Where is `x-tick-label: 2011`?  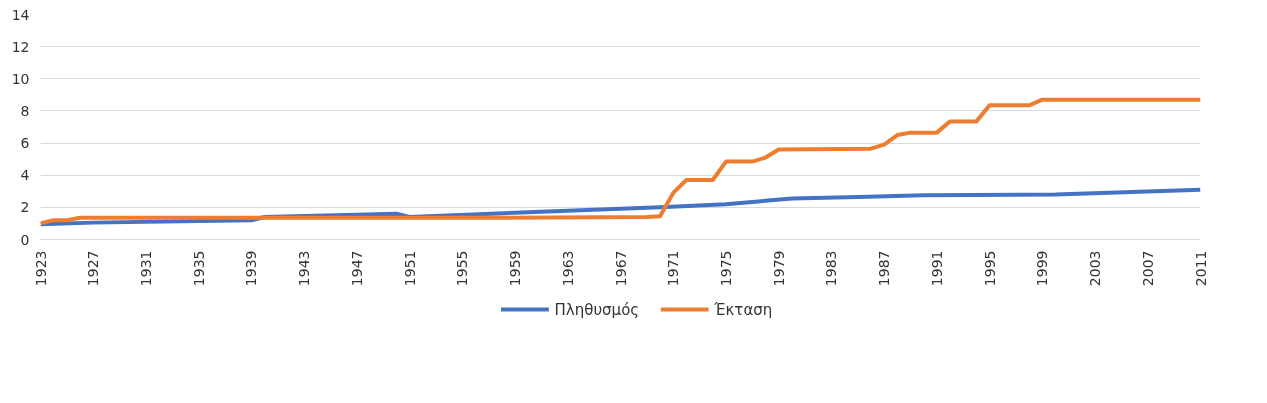
x-tick-label: 2011 is located at coordinates (1200, 268).